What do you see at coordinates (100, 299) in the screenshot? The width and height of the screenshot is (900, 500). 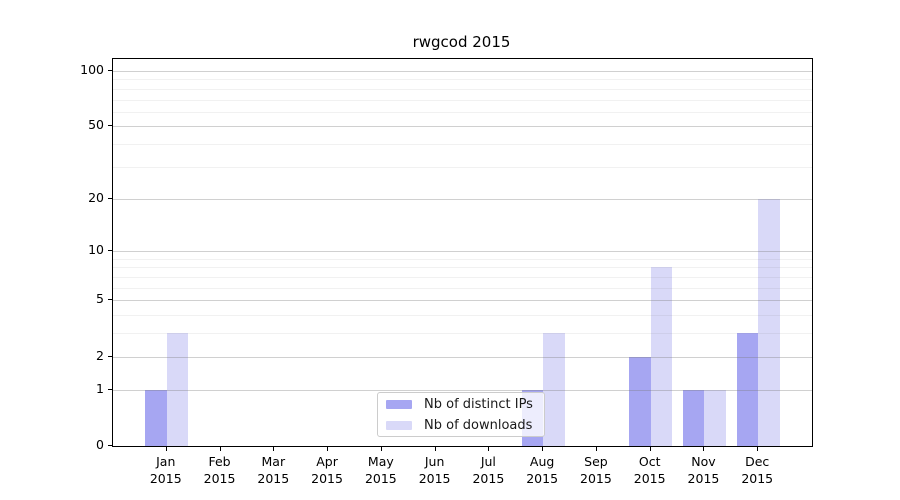 I see `y-tick-label: 5` at bounding box center [100, 299].